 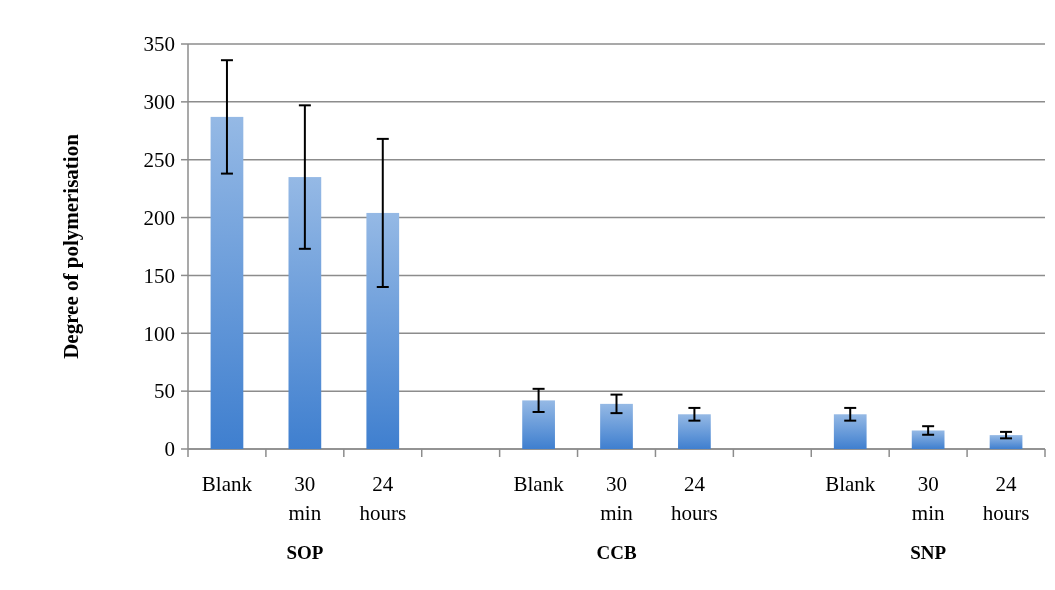 I want to click on y-tick-label: 250, so click(x=159, y=160).